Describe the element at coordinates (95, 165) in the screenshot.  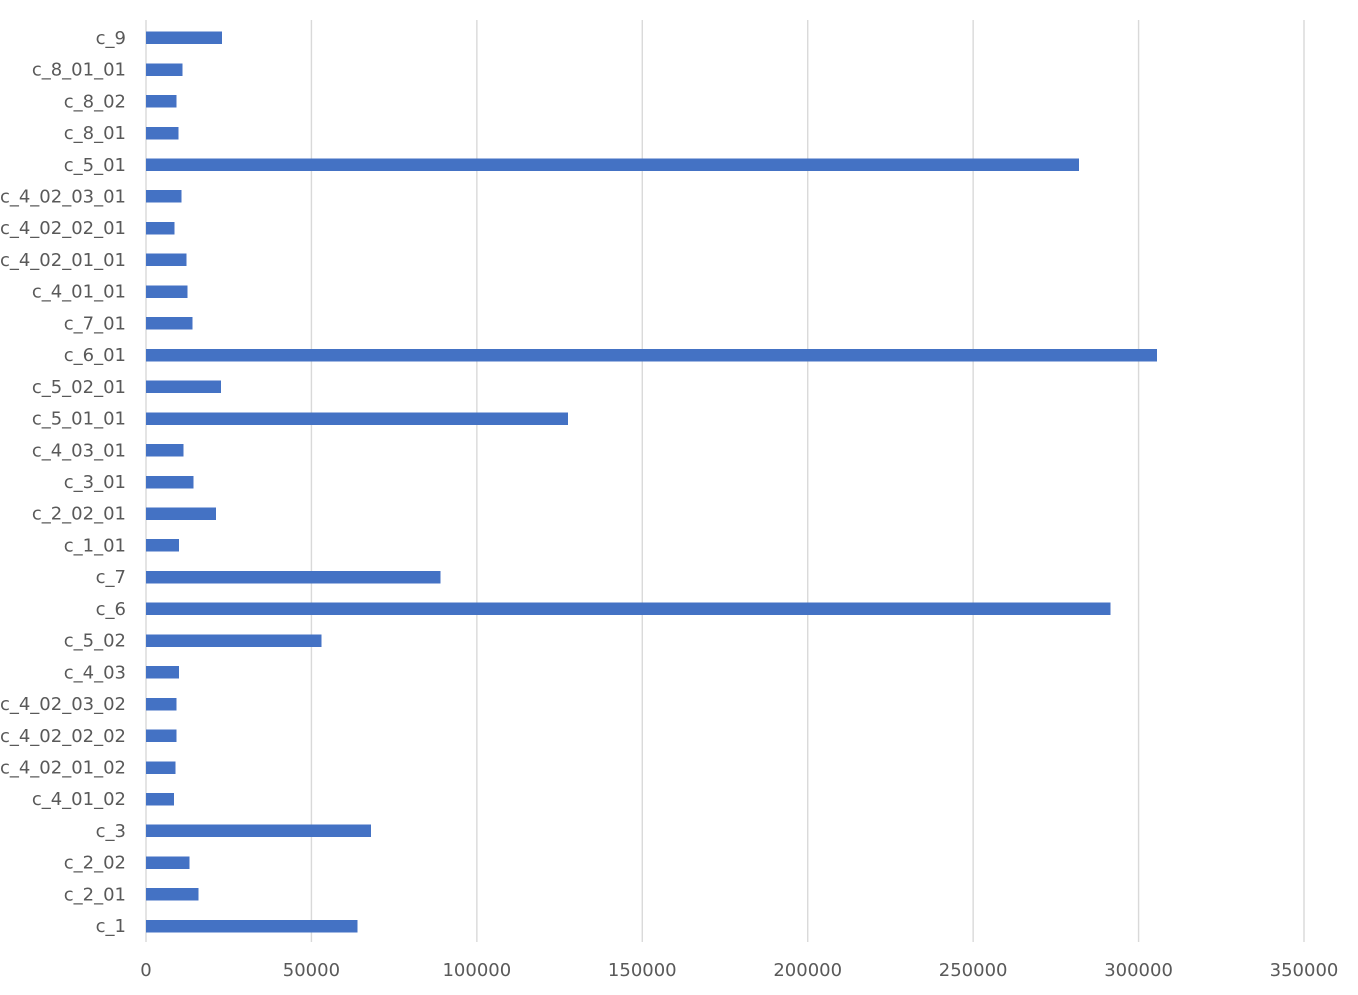
I see `y-tick-label: c_5_01` at that location.